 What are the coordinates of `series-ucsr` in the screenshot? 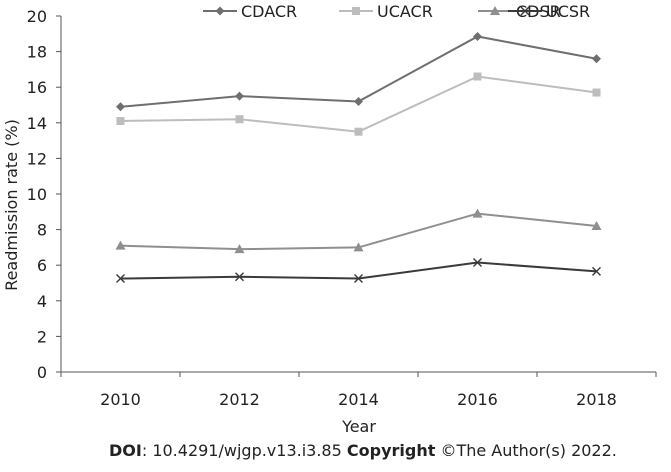 It's located at (358, 271).